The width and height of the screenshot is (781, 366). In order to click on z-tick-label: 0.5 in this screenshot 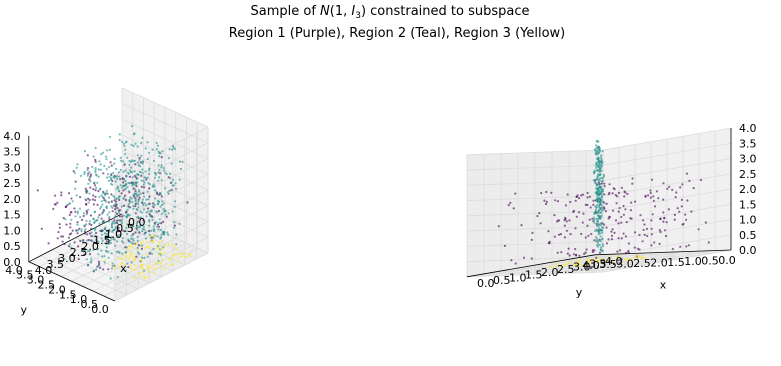, I will do `click(748, 235)`.